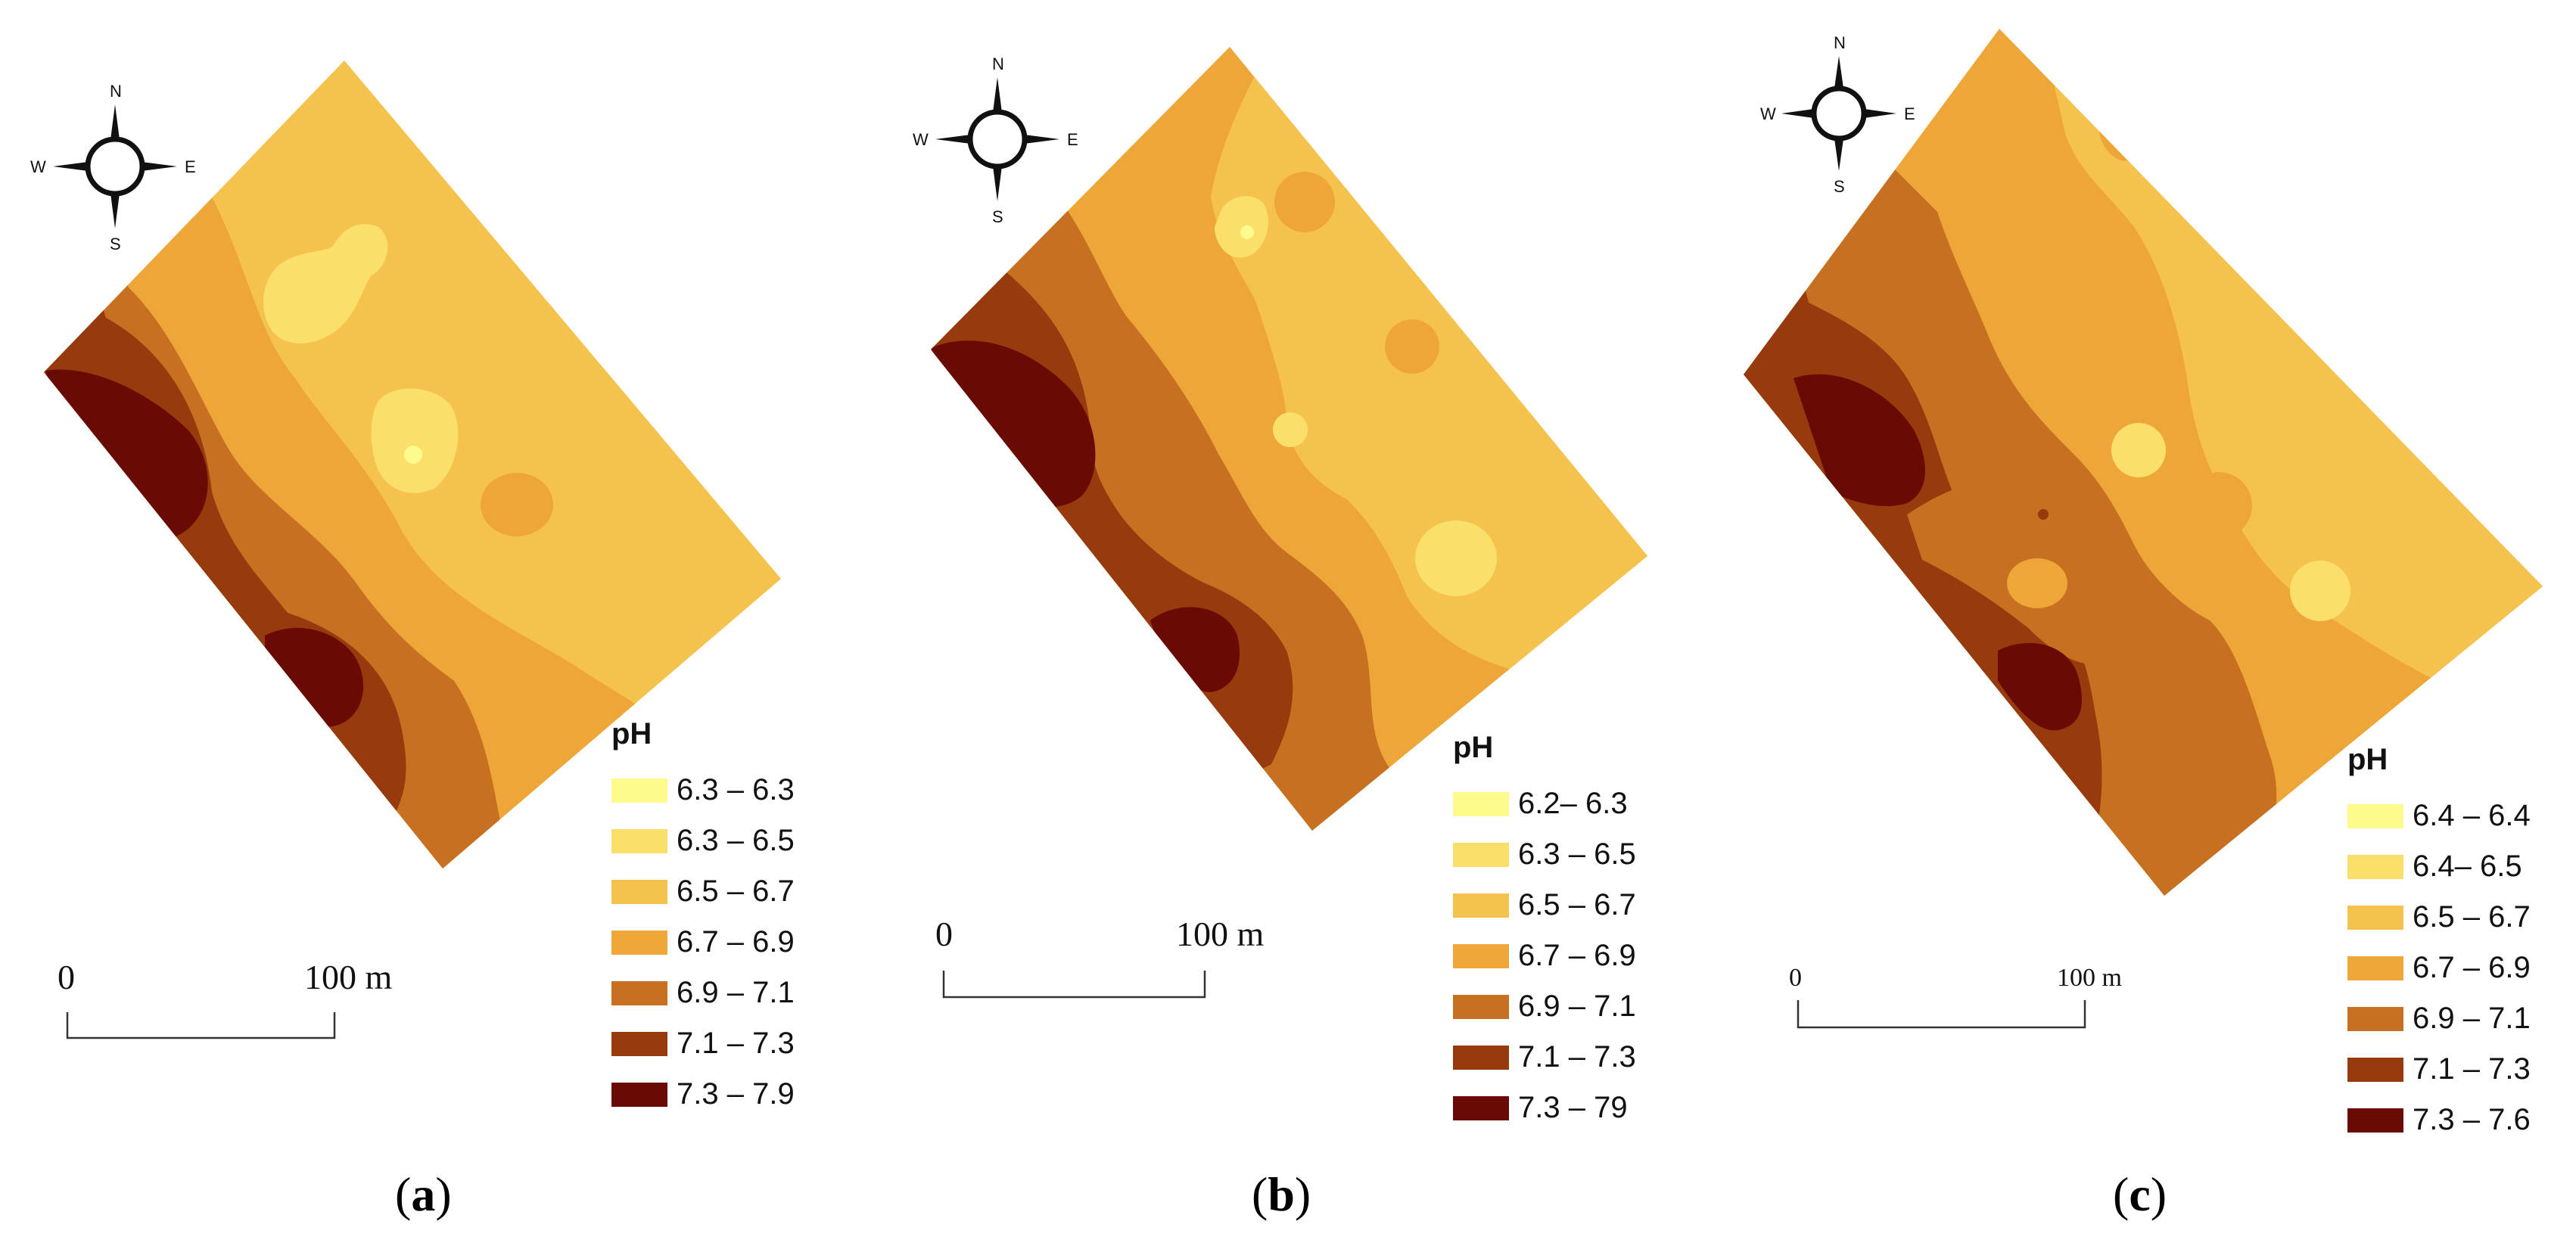 This screenshot has height=1246, width=2576. What do you see at coordinates (1074, 985) in the screenshot?
I see `scale-bar-b` at bounding box center [1074, 985].